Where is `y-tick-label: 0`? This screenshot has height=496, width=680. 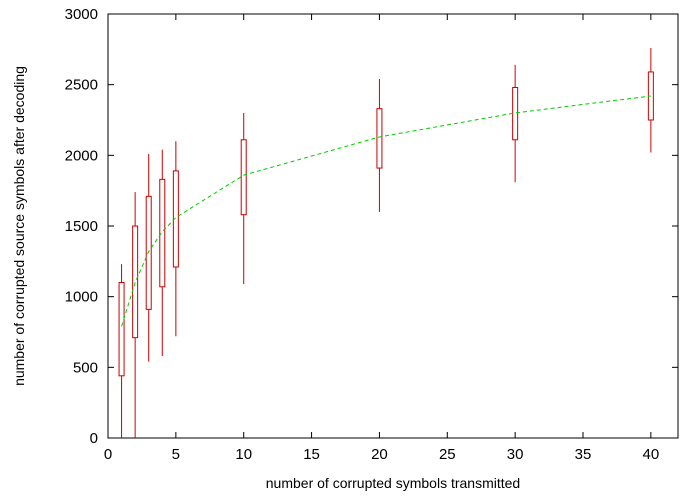 y-tick-label: 0 is located at coordinates (94, 438).